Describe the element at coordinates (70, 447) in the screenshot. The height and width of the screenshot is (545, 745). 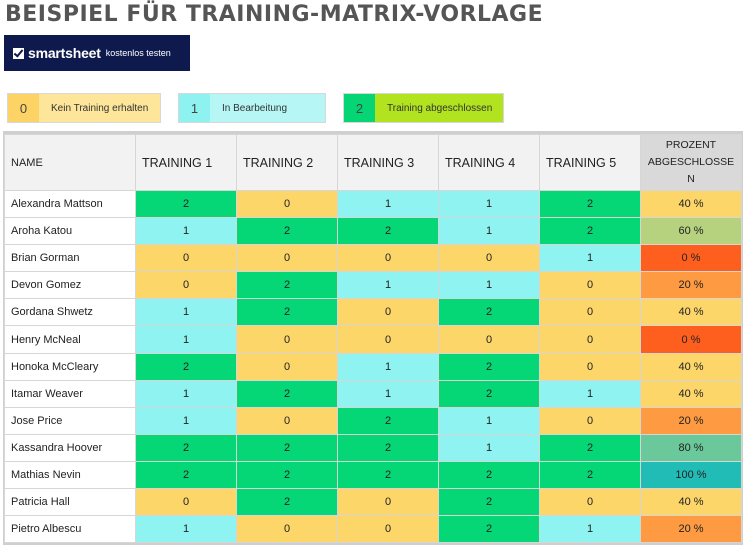
I see `employee-name-cell: Kassandra Hoover` at that location.